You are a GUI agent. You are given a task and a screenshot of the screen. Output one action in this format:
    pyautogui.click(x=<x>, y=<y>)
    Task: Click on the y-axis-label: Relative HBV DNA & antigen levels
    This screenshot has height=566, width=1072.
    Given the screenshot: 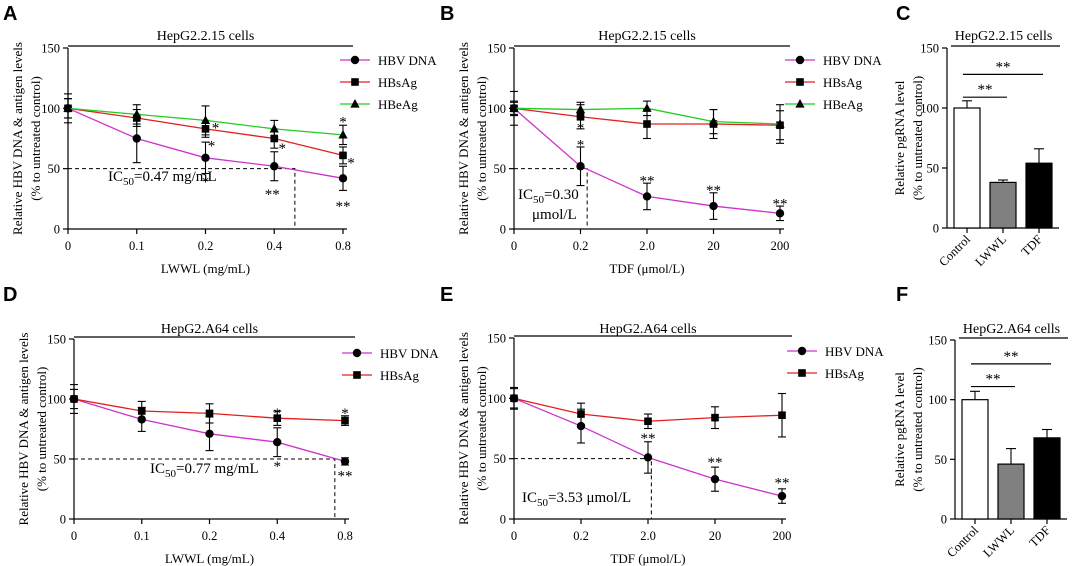 What is the action you would take?
    pyautogui.click(x=17, y=138)
    